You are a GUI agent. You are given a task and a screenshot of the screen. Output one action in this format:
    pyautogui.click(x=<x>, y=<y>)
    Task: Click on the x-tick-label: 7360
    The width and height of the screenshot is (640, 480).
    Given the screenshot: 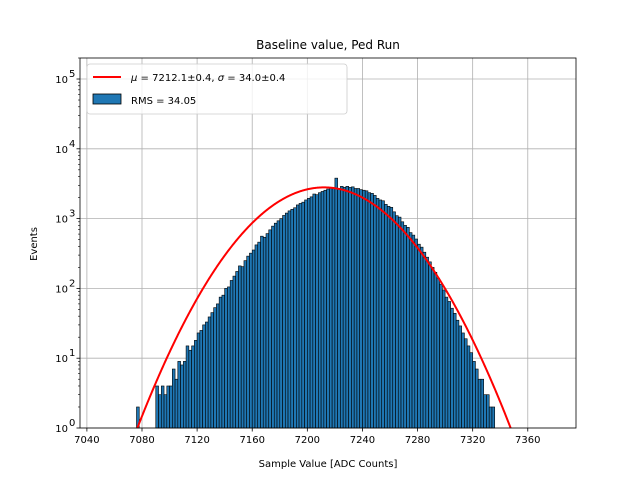 What is the action you would take?
    pyautogui.click(x=527, y=440)
    